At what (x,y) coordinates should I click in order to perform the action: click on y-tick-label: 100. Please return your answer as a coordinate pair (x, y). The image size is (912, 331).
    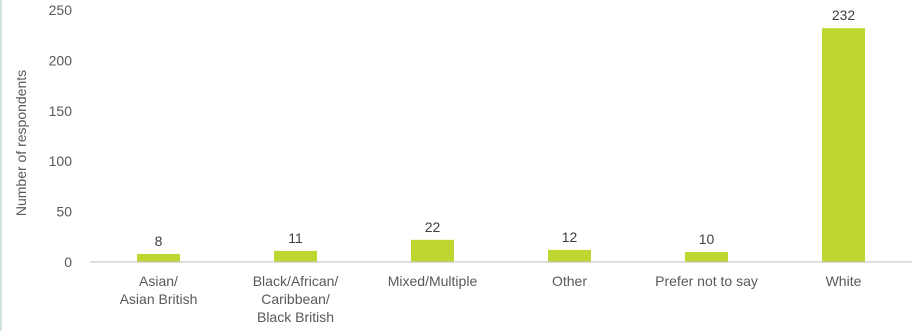
    Looking at the image, I should click on (61, 161).